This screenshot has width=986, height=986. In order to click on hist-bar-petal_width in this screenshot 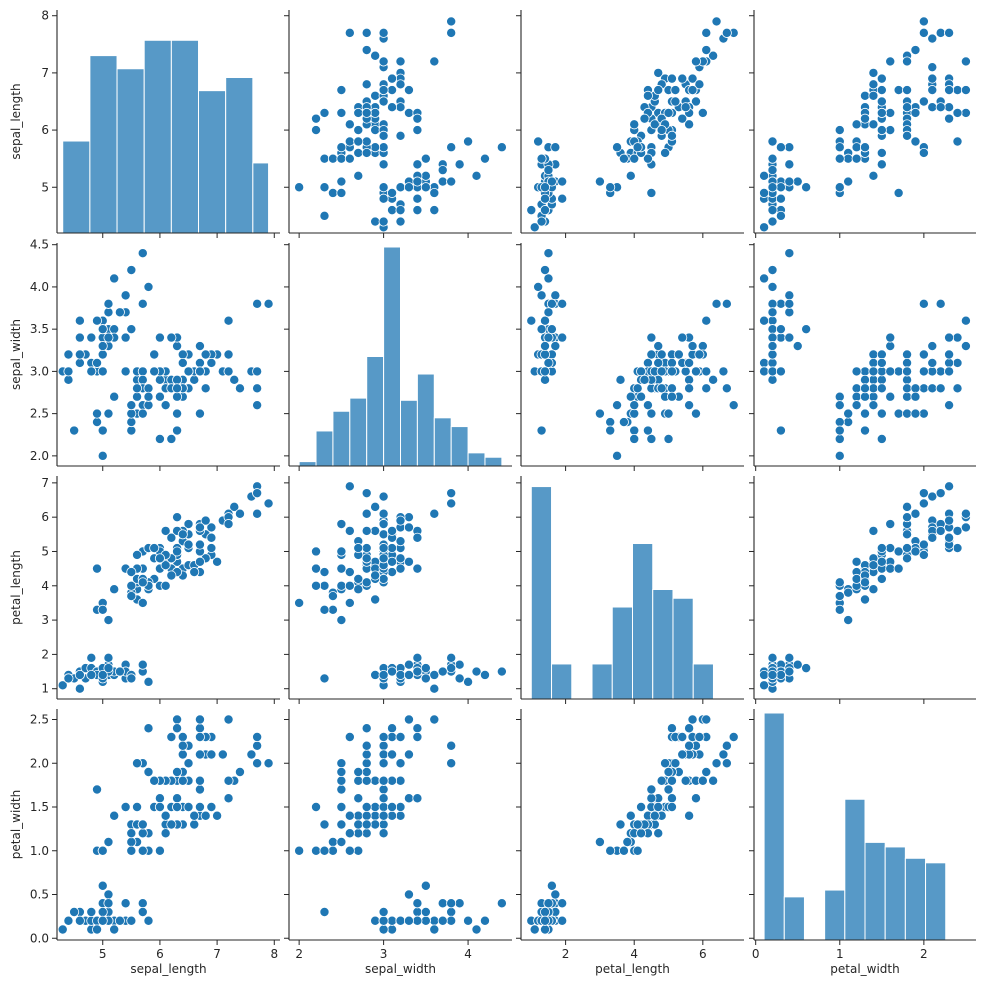, I will do `click(794, 918)`.